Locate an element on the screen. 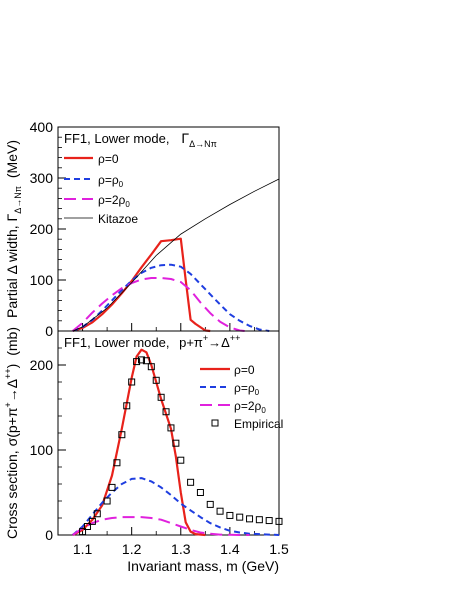 The width and height of the screenshot is (463, 599). x-tick-label: 1.3 is located at coordinates (181, 549).